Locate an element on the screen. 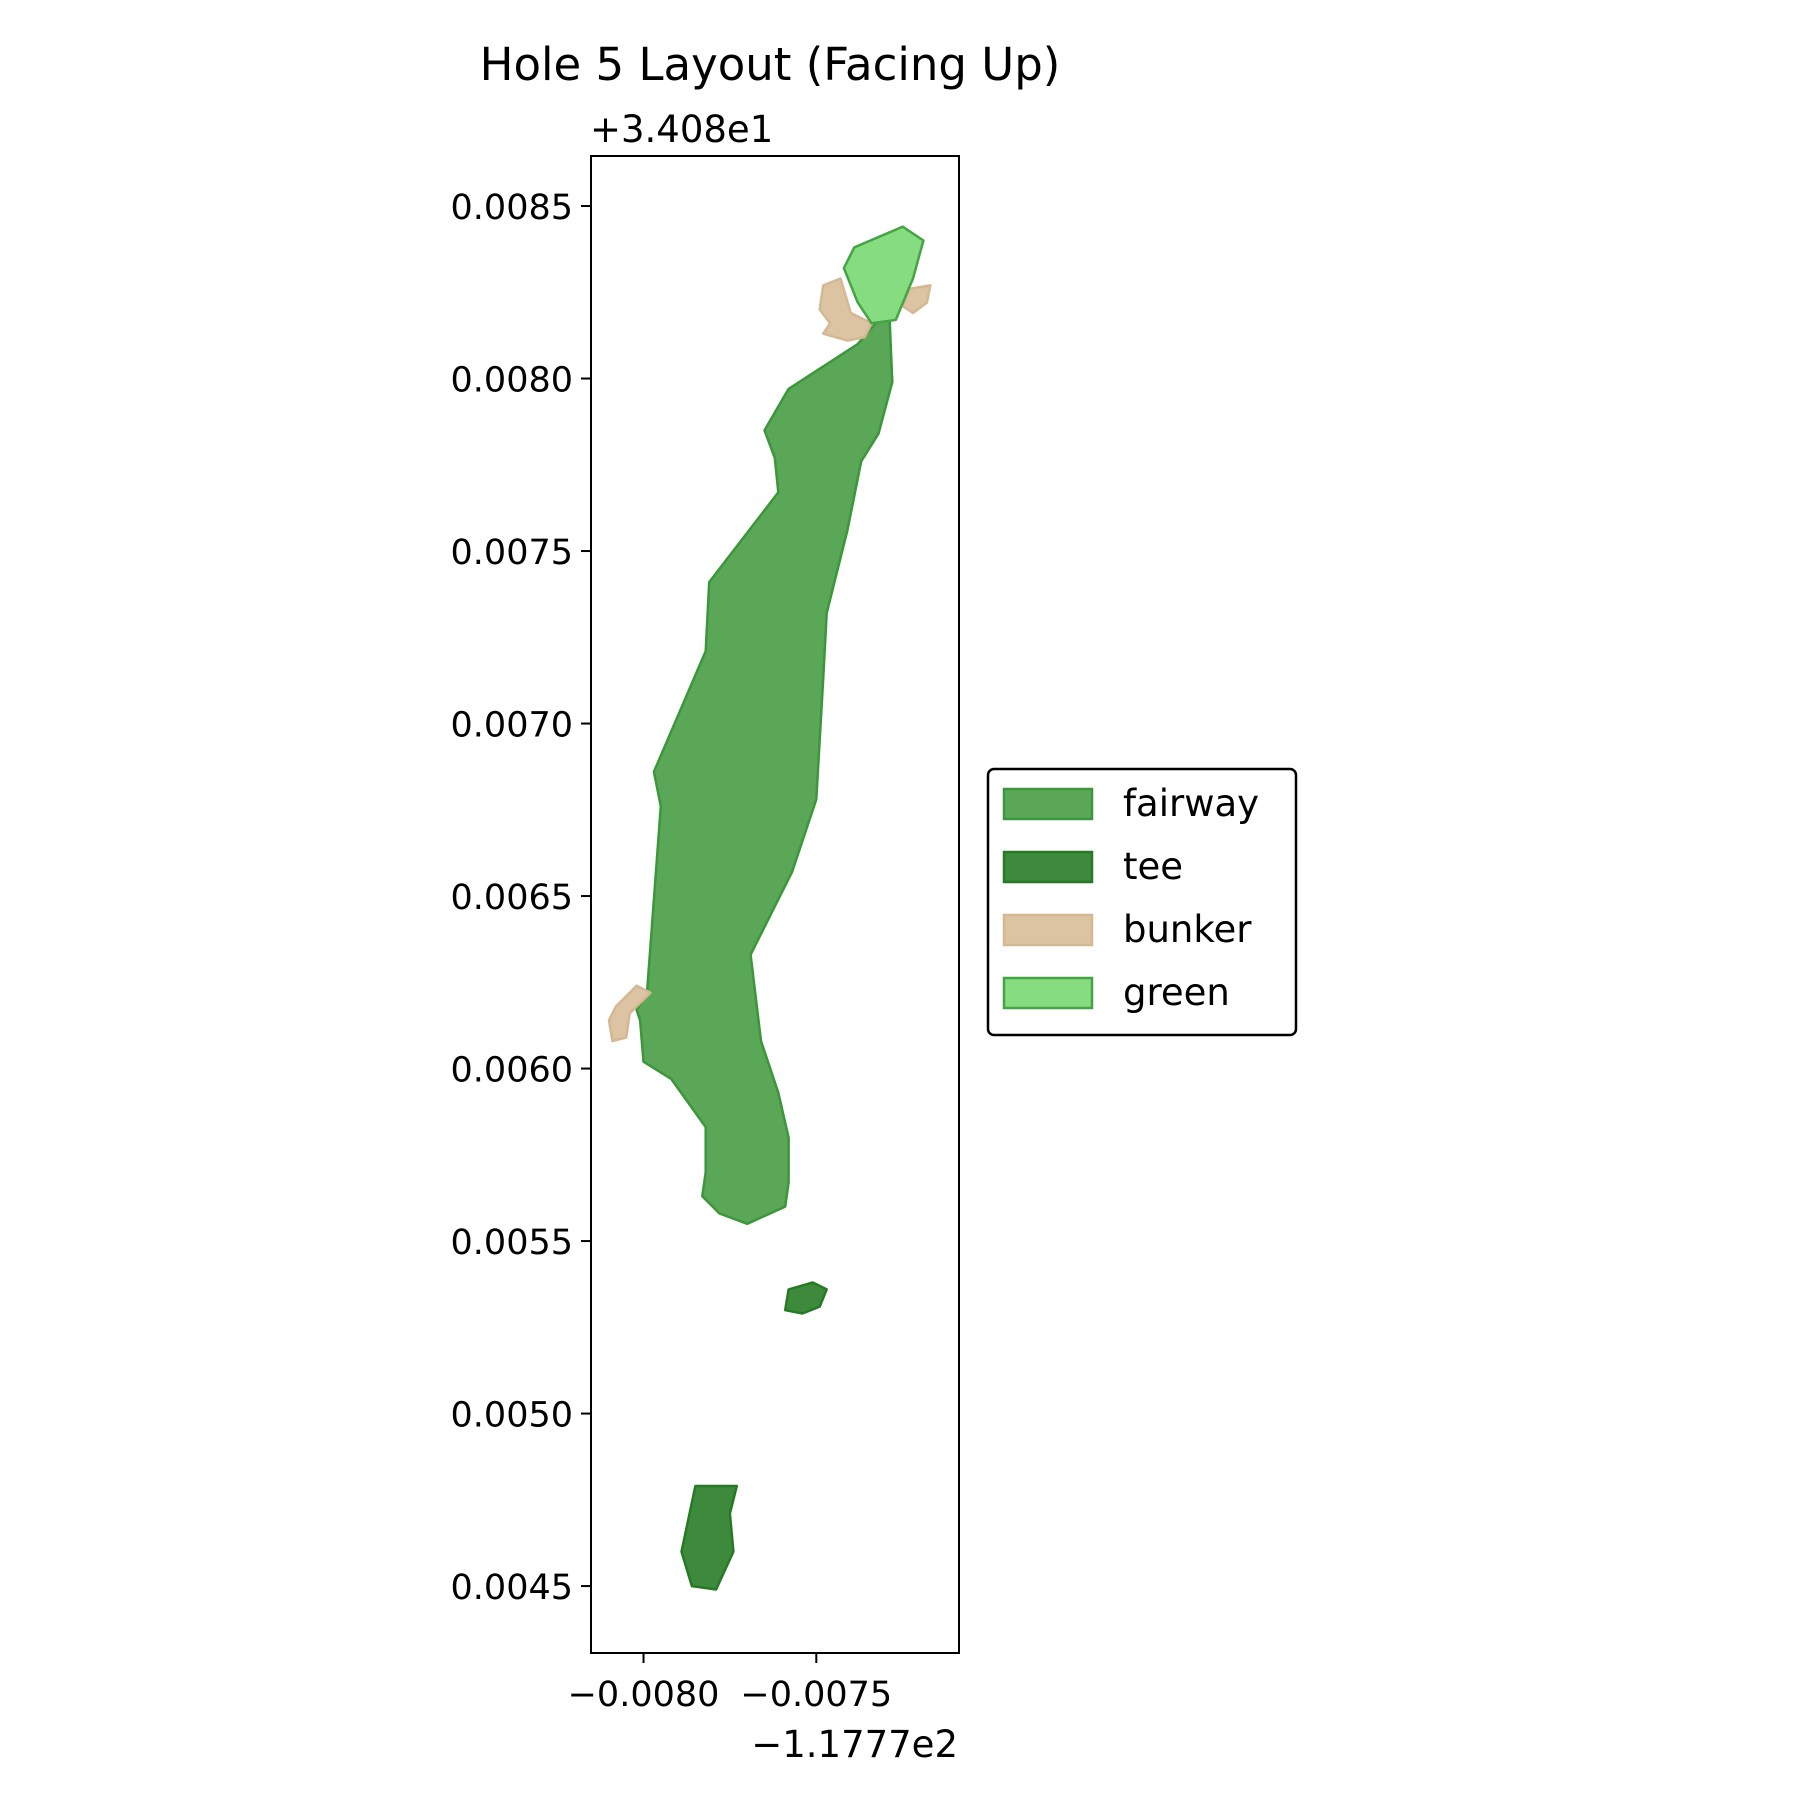  x-tick-label-1: −0.0080 is located at coordinates (644, 1695).